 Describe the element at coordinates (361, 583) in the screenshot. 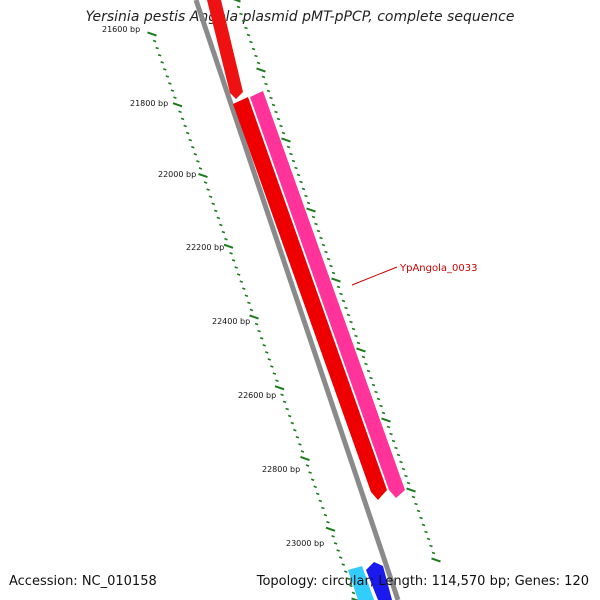

I see `cyan-gene-feature` at that location.